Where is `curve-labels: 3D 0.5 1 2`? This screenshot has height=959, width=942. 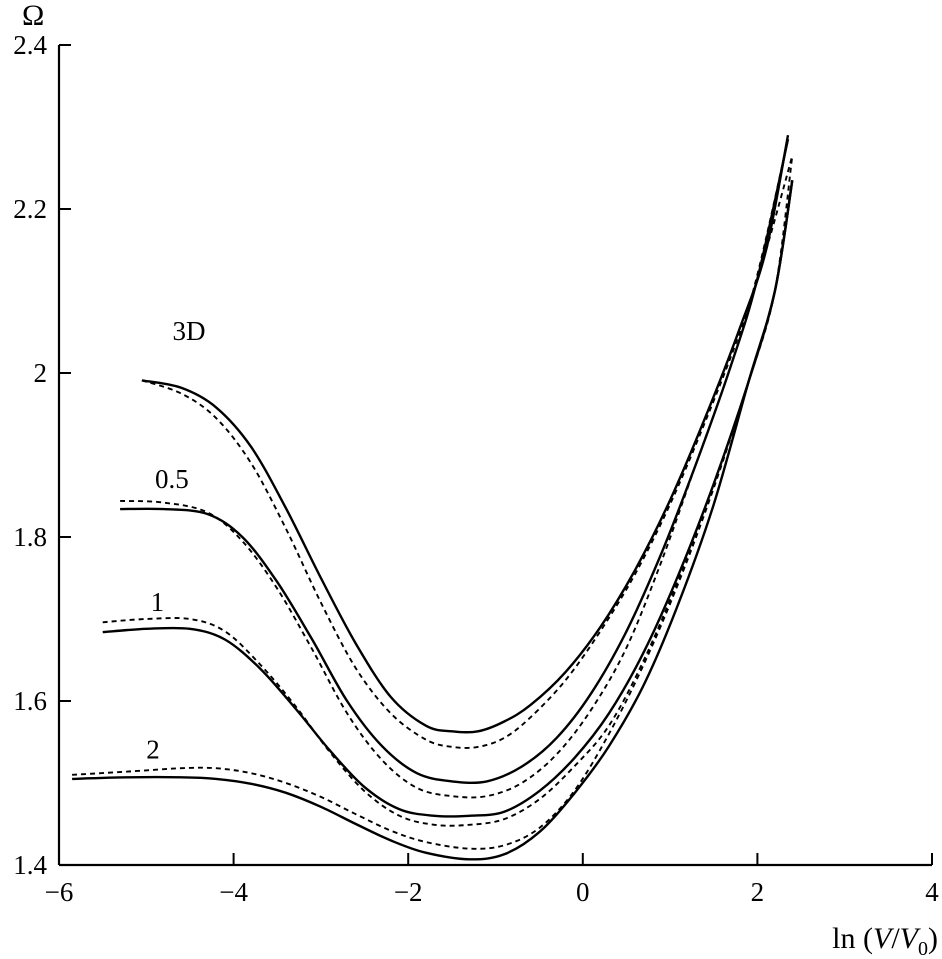
curve-labels: 3D 0.5 1 2 is located at coordinates (175, 540).